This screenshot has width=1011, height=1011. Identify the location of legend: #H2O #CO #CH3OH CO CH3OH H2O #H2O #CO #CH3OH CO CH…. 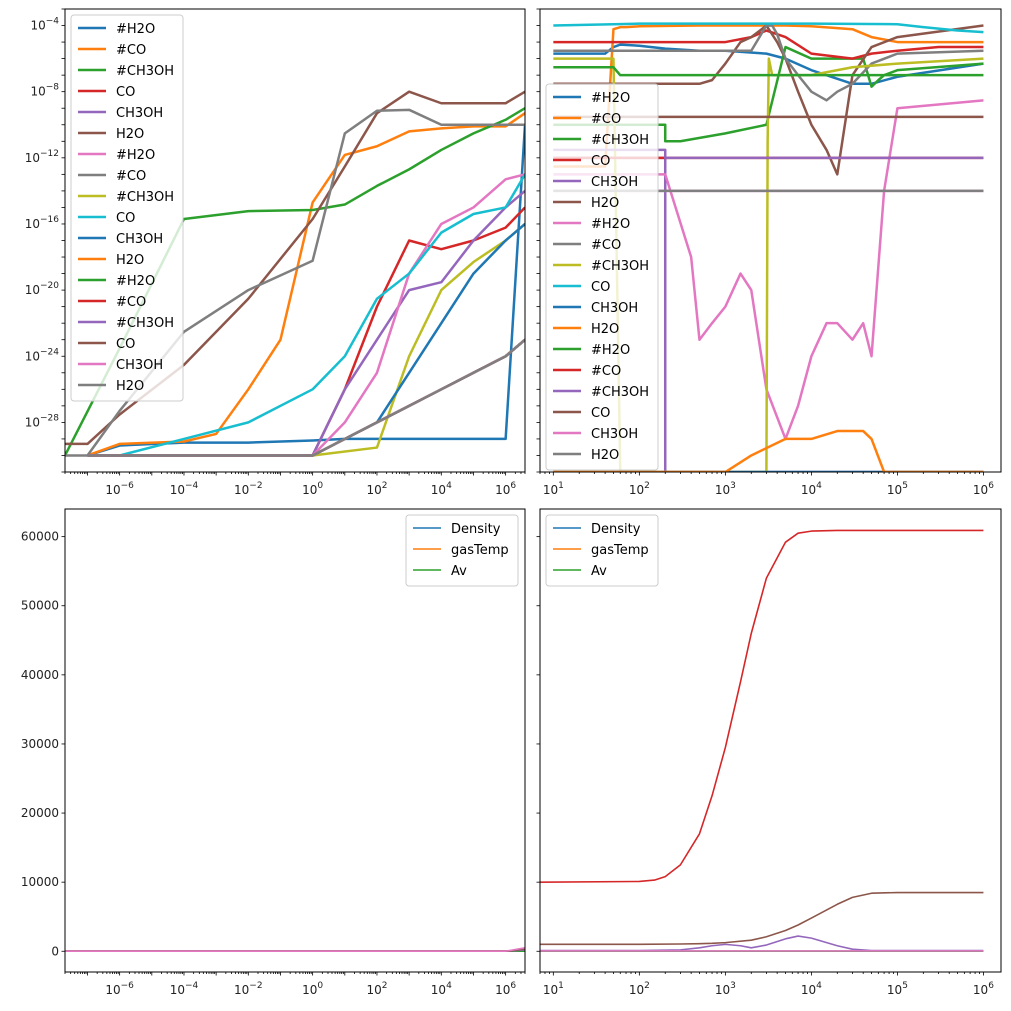
(602, 277).